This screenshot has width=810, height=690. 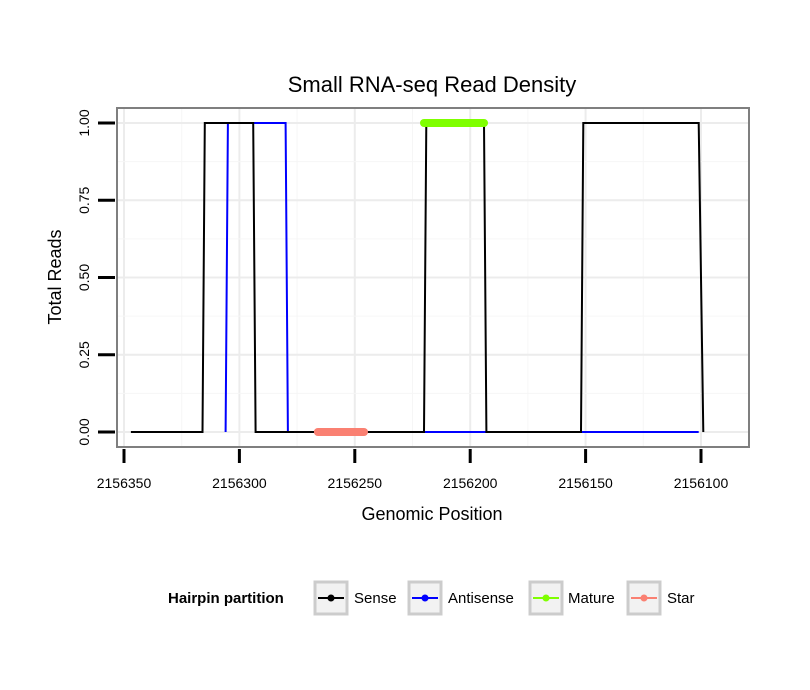 I want to click on x-axis-label: Genomic Position, so click(x=431, y=514).